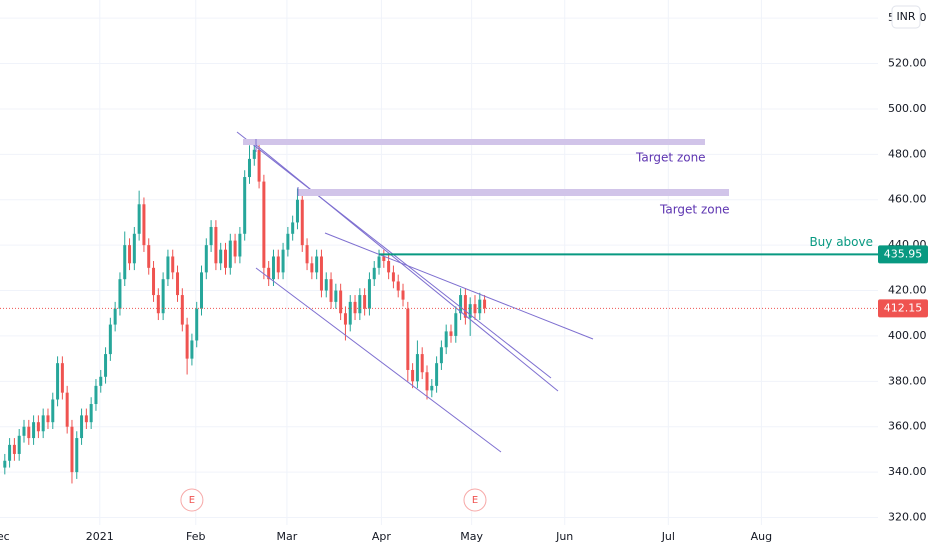 The image size is (932, 550). Describe the element at coordinates (907, 63) in the screenshot. I see `y-tick-label: 520.00` at that location.